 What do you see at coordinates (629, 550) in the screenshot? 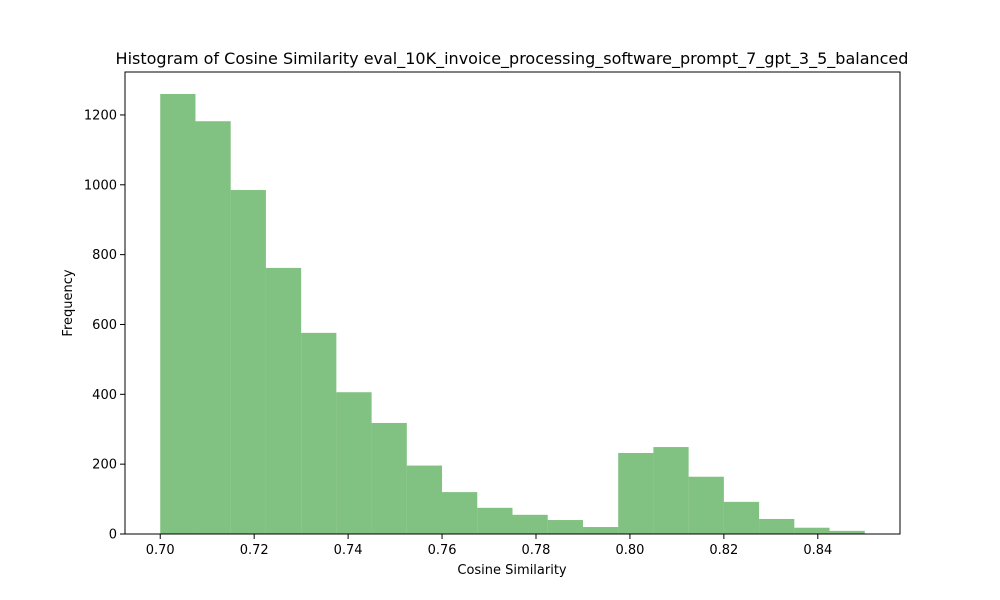
I see `x-tick-label: 0.80` at bounding box center [629, 550].